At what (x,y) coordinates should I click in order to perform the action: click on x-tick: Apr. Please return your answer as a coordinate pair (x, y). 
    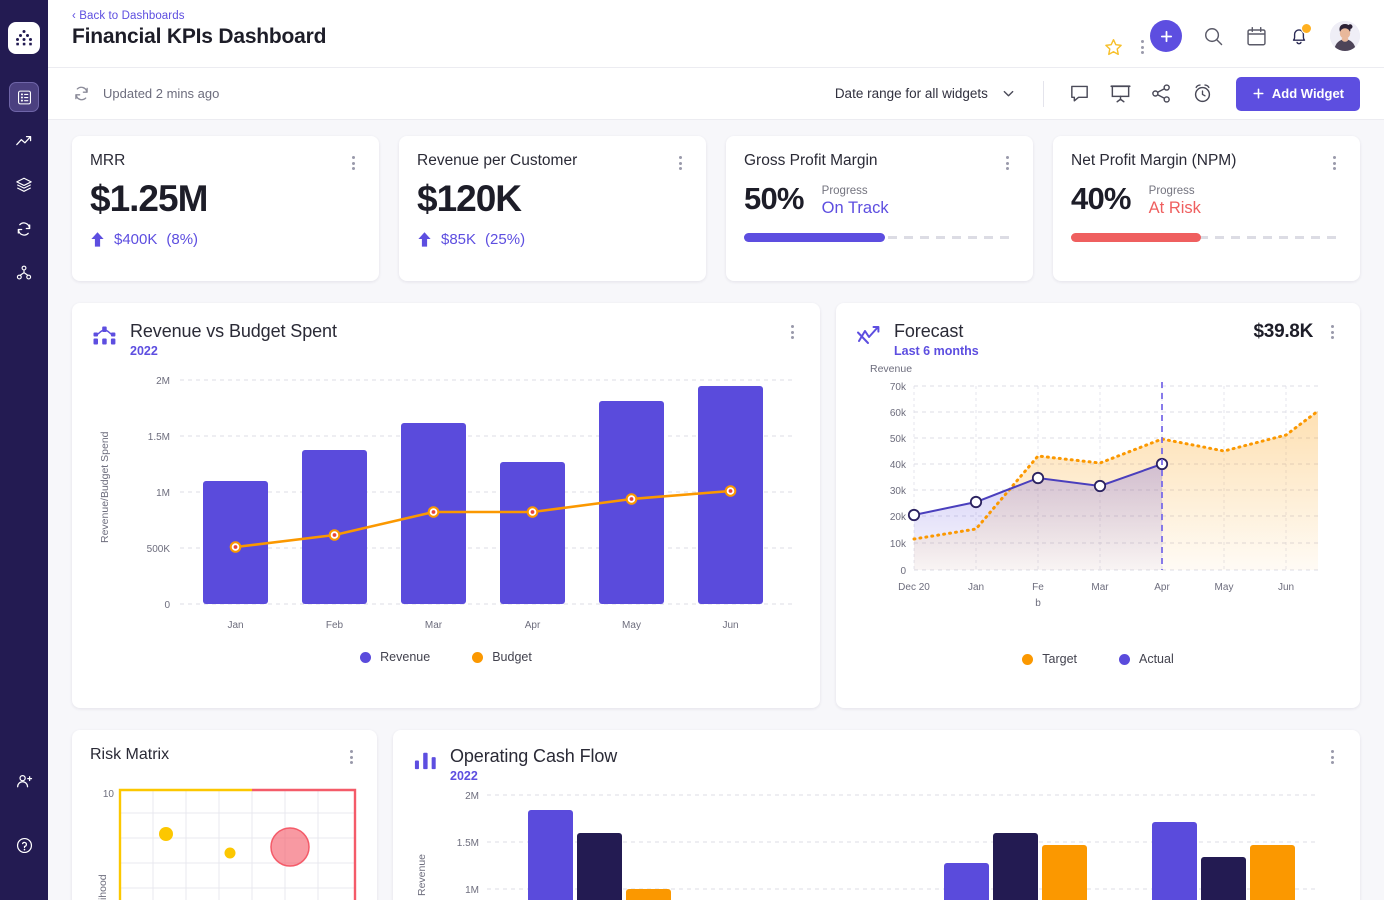
    Looking at the image, I should click on (1162, 587).